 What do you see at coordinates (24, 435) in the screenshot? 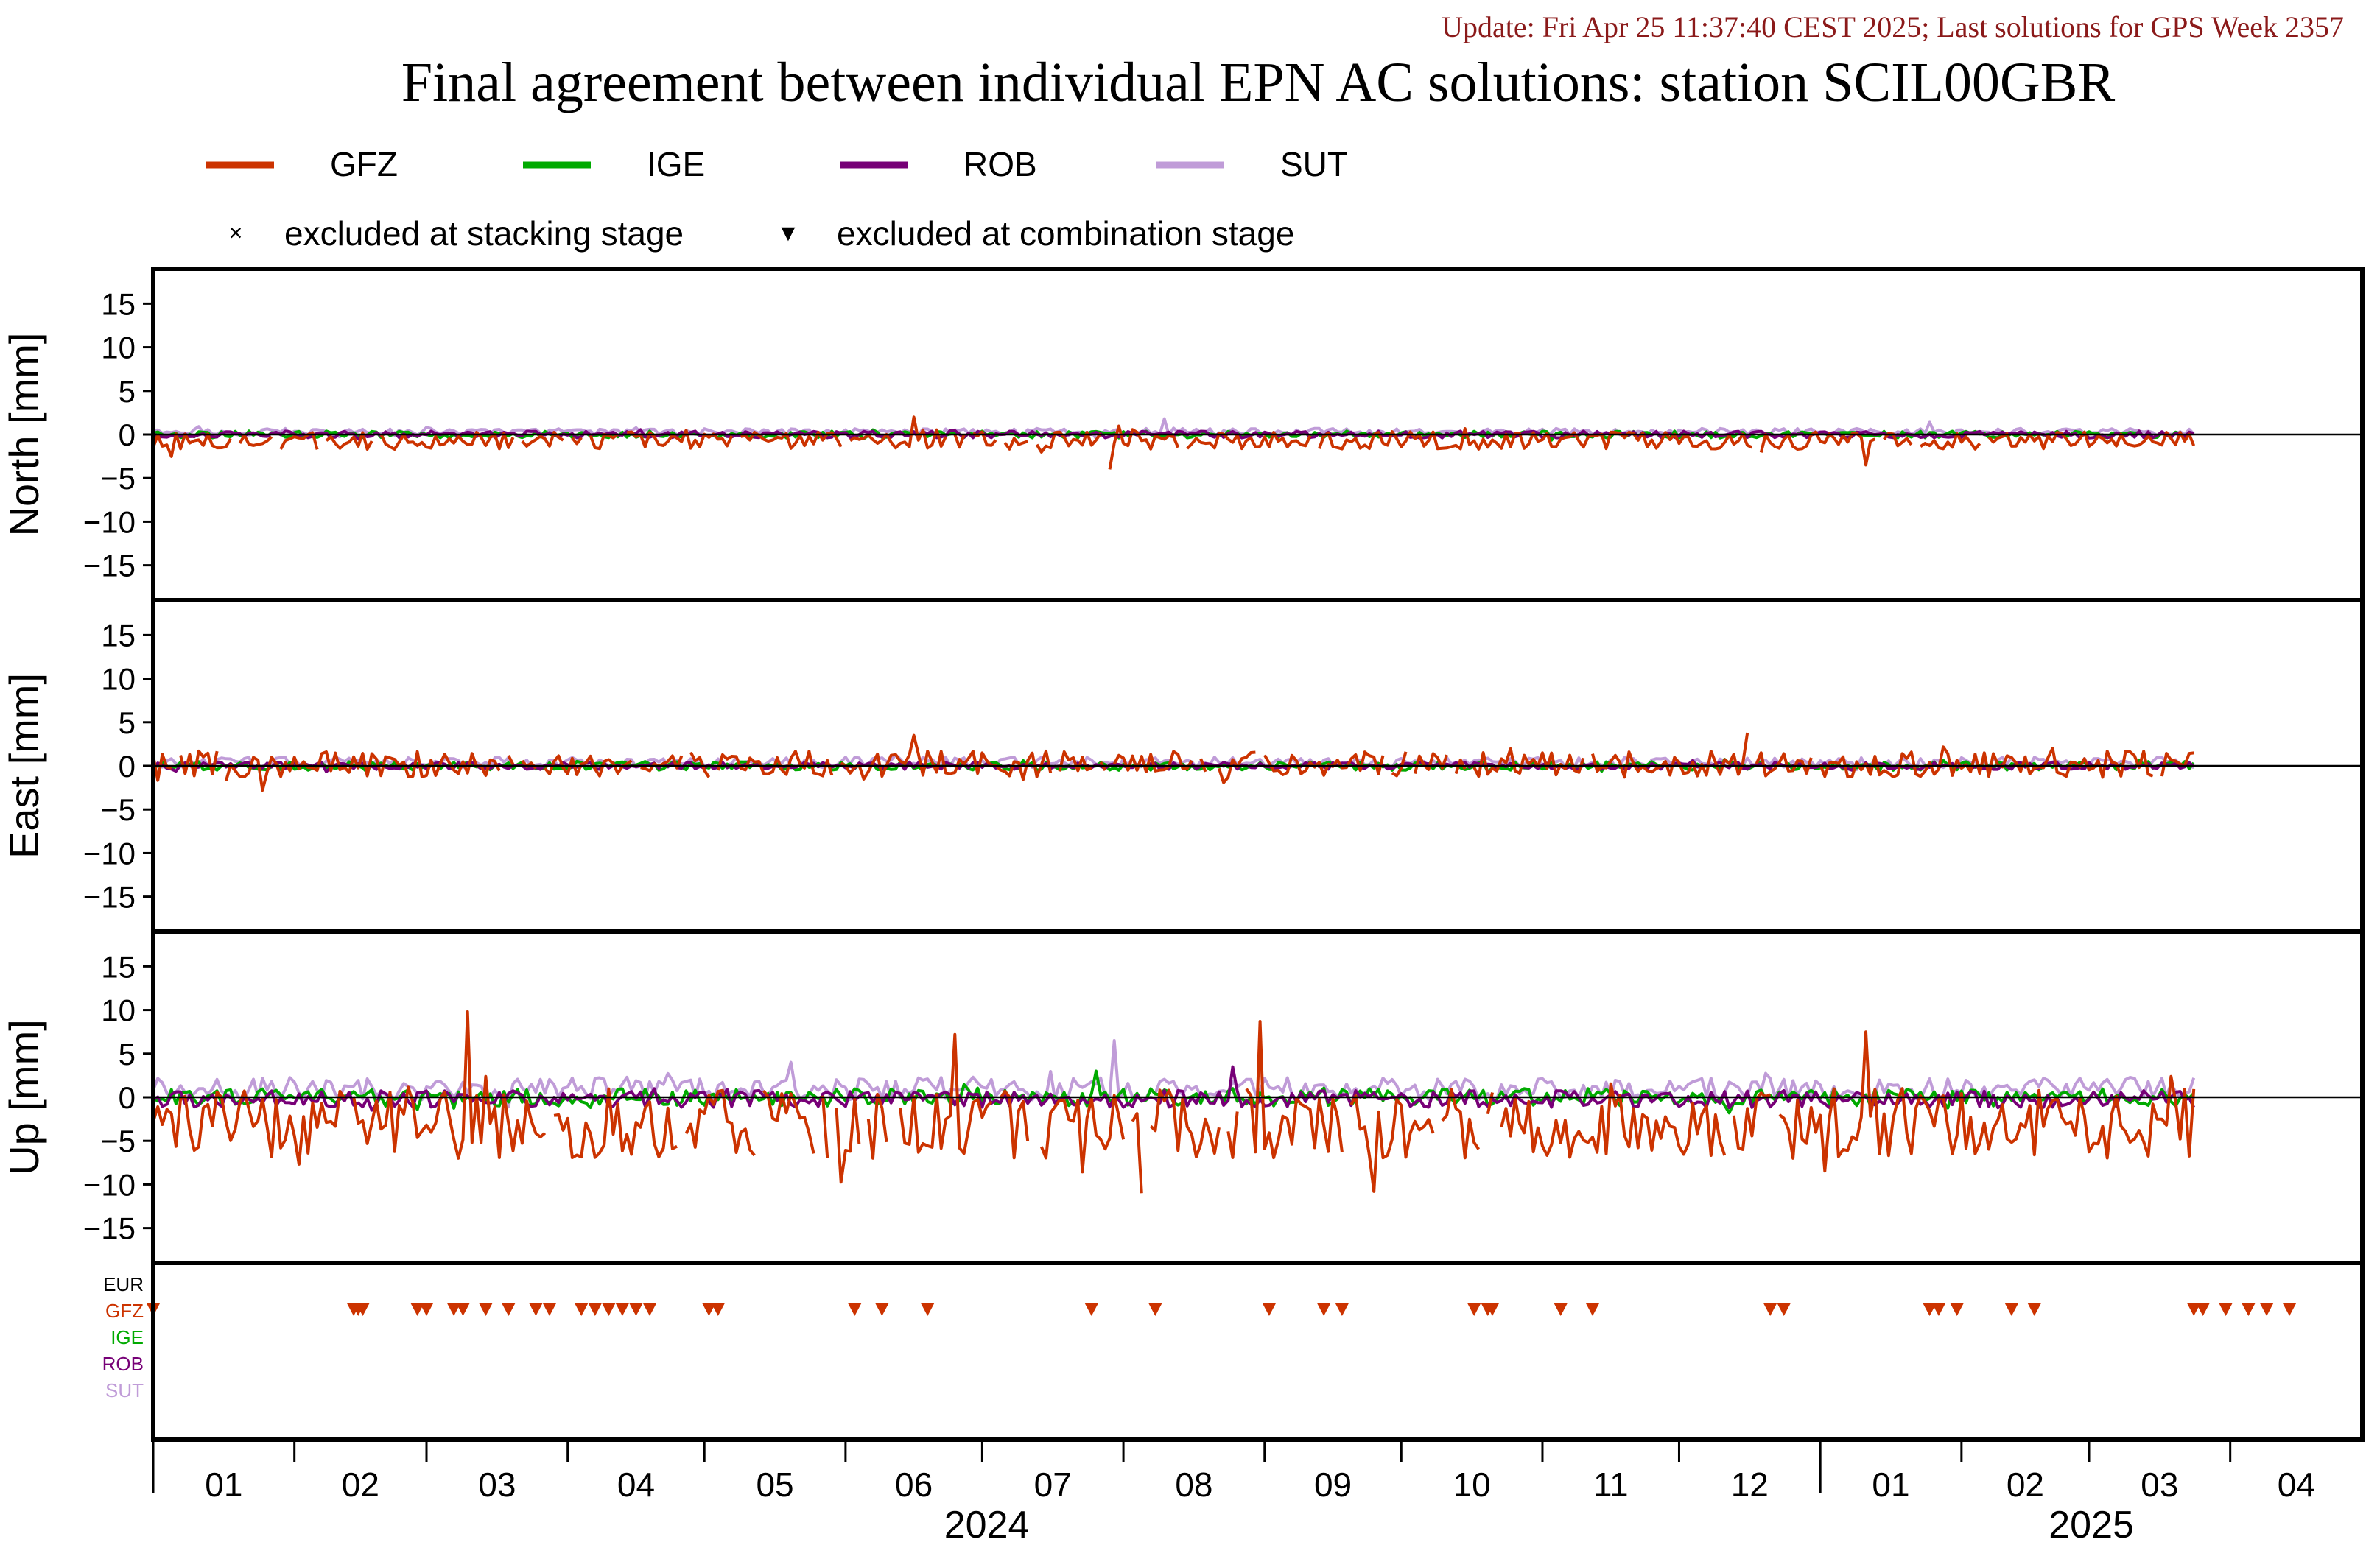
I see `y-axis-label: North [mm]` at bounding box center [24, 435].